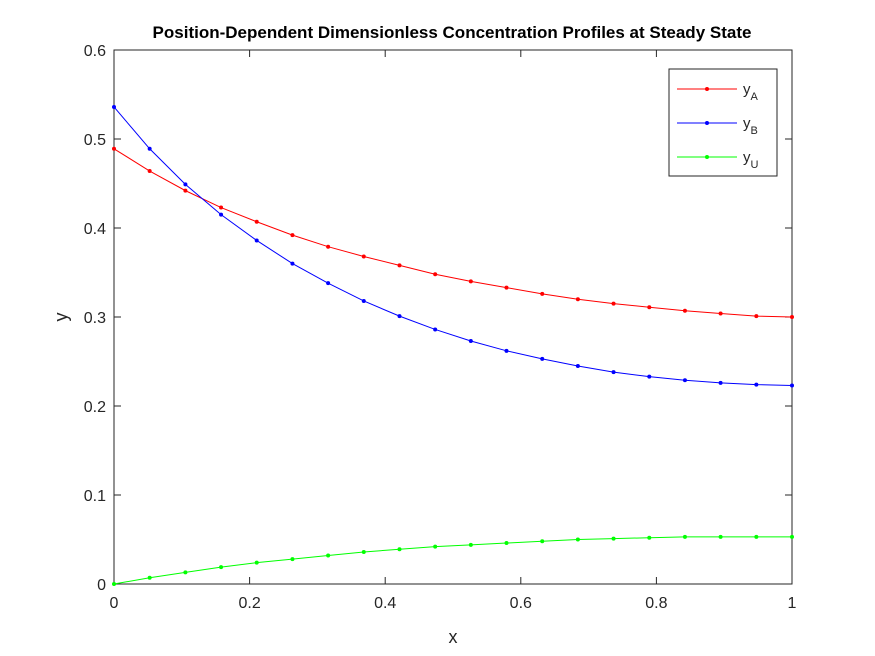 The height and width of the screenshot is (656, 875). Describe the element at coordinates (707, 123) in the screenshot. I see `legend-marker-b` at that location.